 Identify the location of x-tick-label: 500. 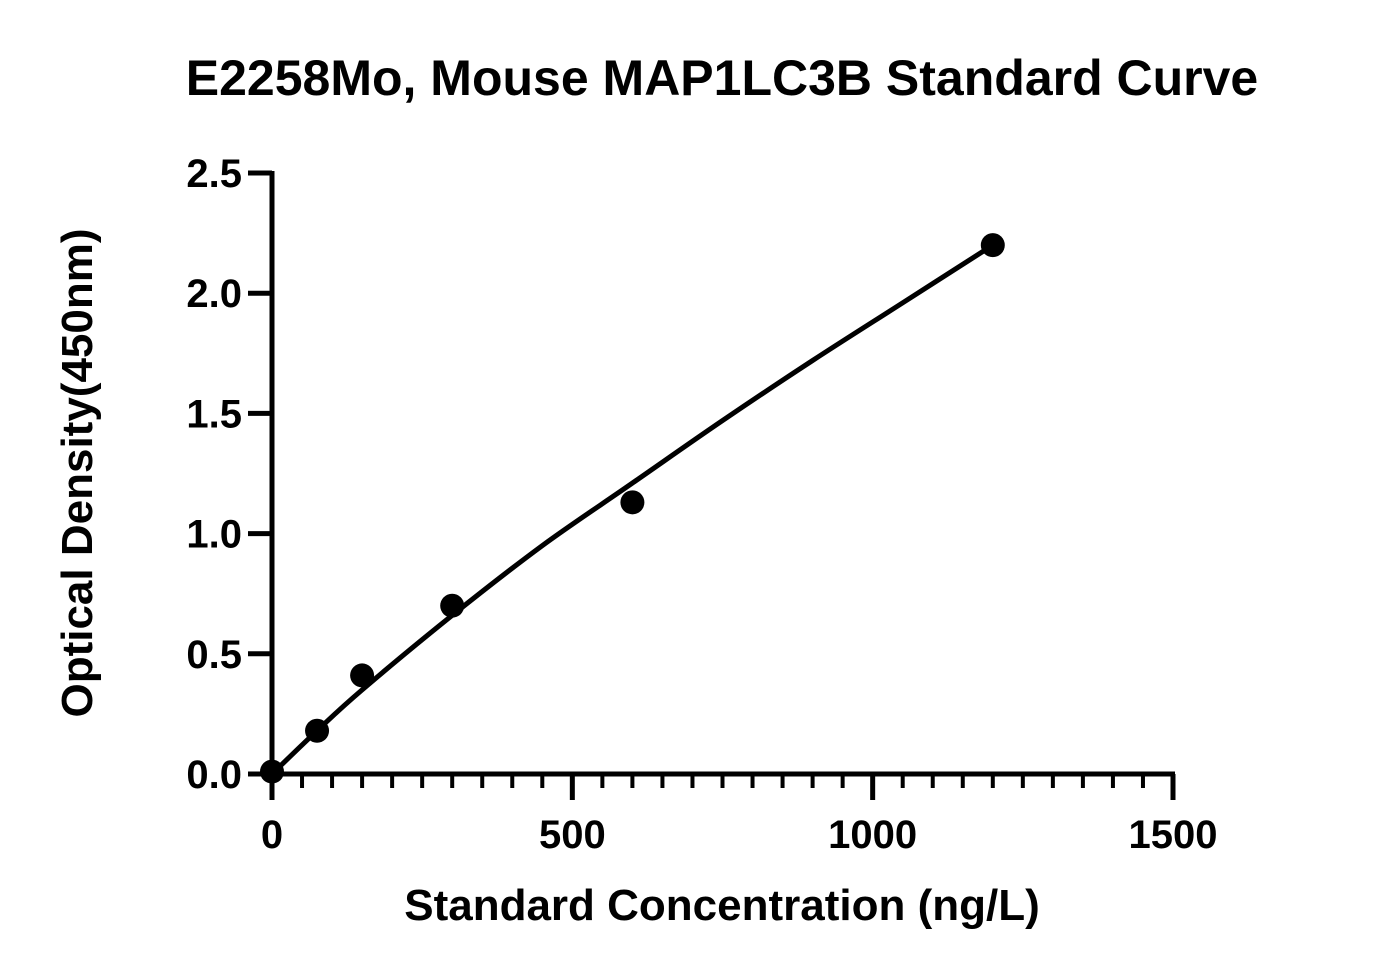
(572, 835).